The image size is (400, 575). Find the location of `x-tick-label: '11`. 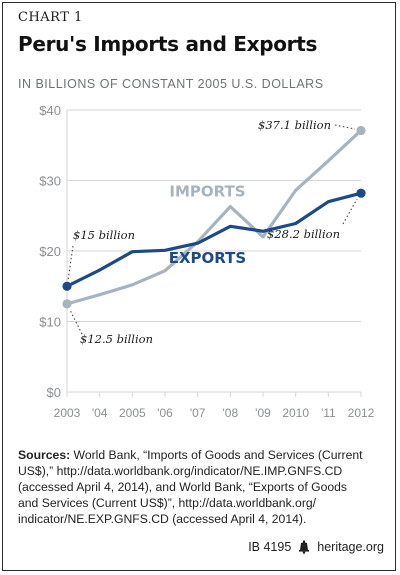

x-tick-label: '11 is located at coordinates (328, 413).